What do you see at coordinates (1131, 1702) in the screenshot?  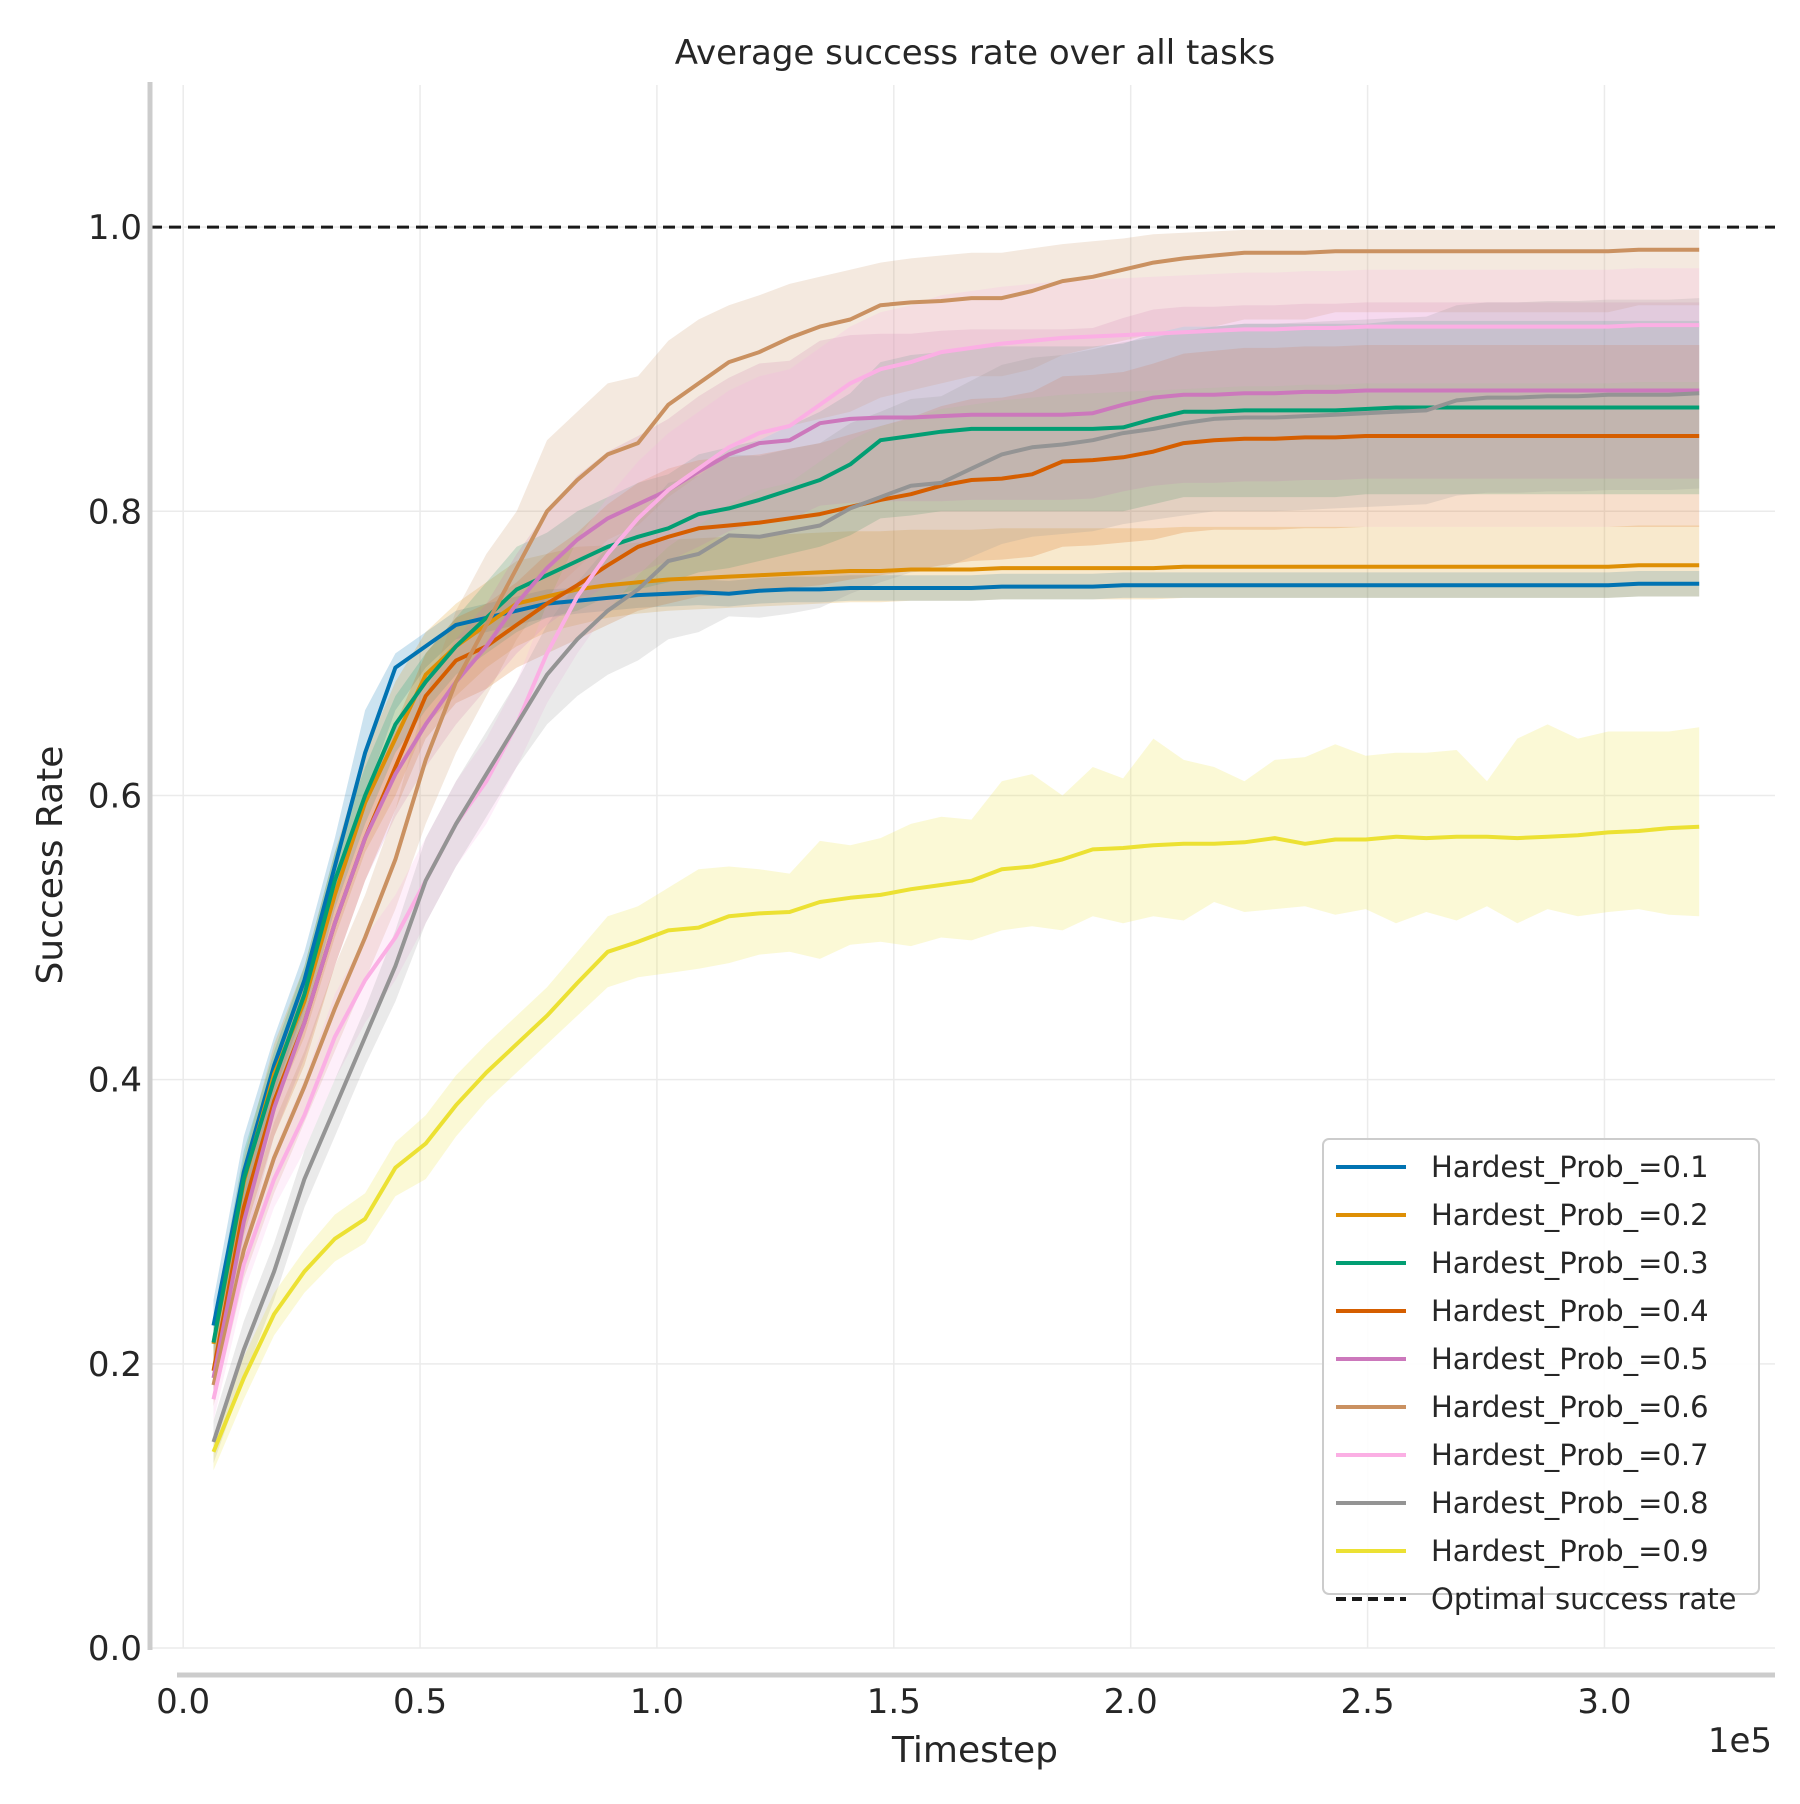 I see `x-tick-label: 2.0` at bounding box center [1131, 1702].